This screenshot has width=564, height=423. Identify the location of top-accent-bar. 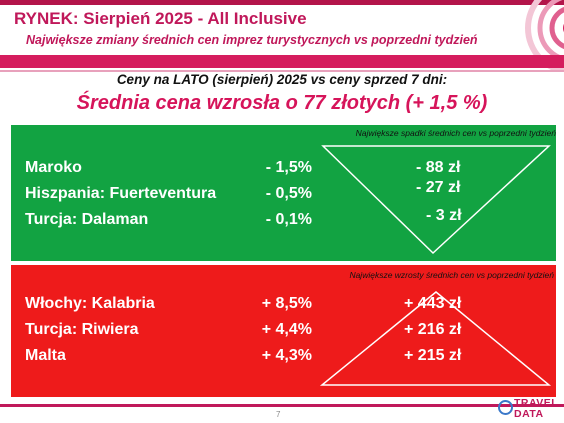
(282, 2).